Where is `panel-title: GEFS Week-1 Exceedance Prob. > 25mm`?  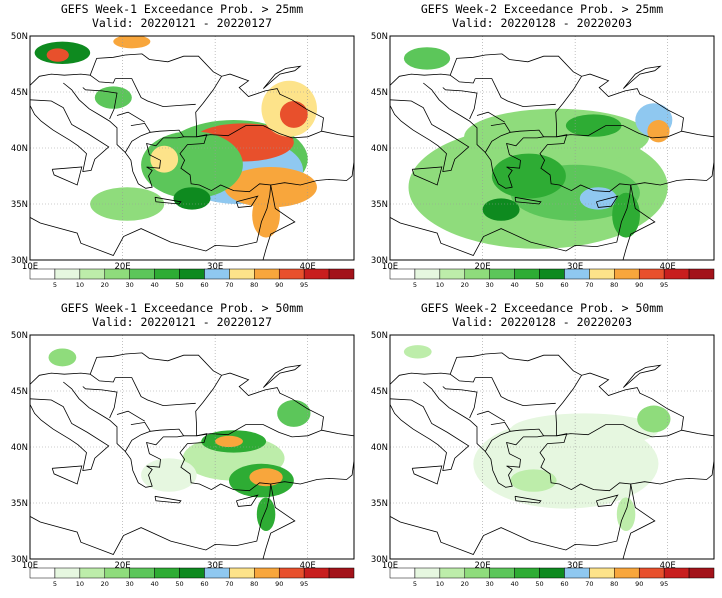
panel-title: GEFS Week-1 Exceedance Prob. > 25mm is located at coordinates (182, 9).